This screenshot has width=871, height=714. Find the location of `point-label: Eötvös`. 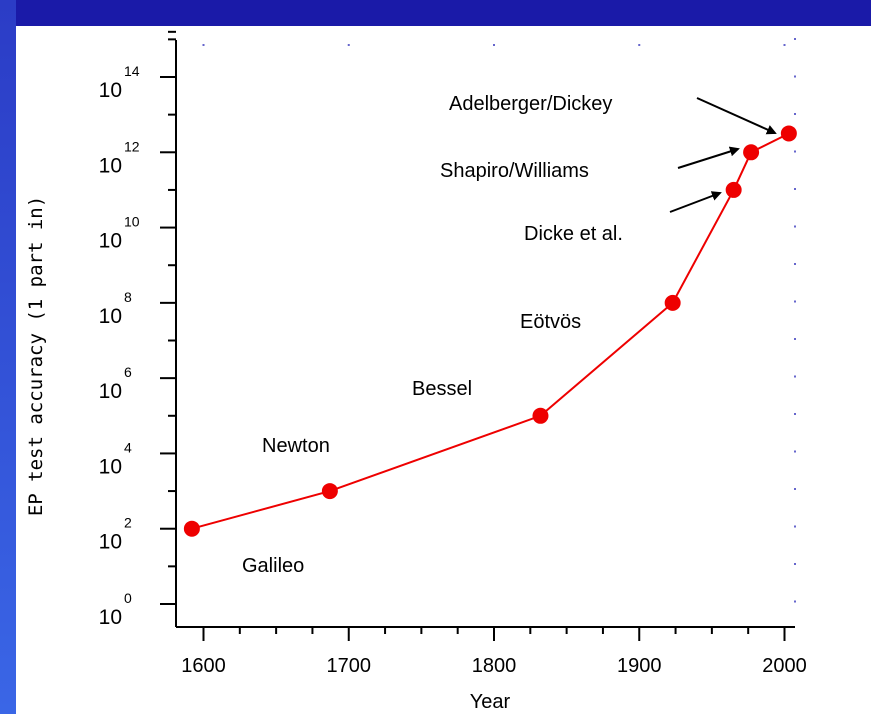

point-label: Eötvös is located at coordinates (550, 322).